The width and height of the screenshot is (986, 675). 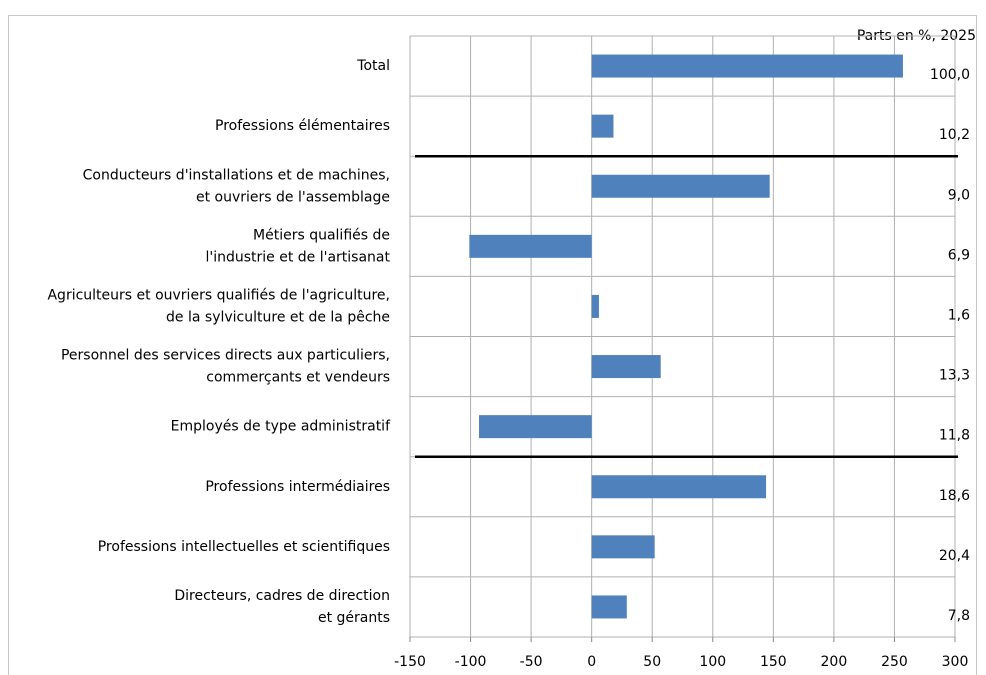 What do you see at coordinates (591, 662) in the screenshot?
I see `x-tick-label: 0` at bounding box center [591, 662].